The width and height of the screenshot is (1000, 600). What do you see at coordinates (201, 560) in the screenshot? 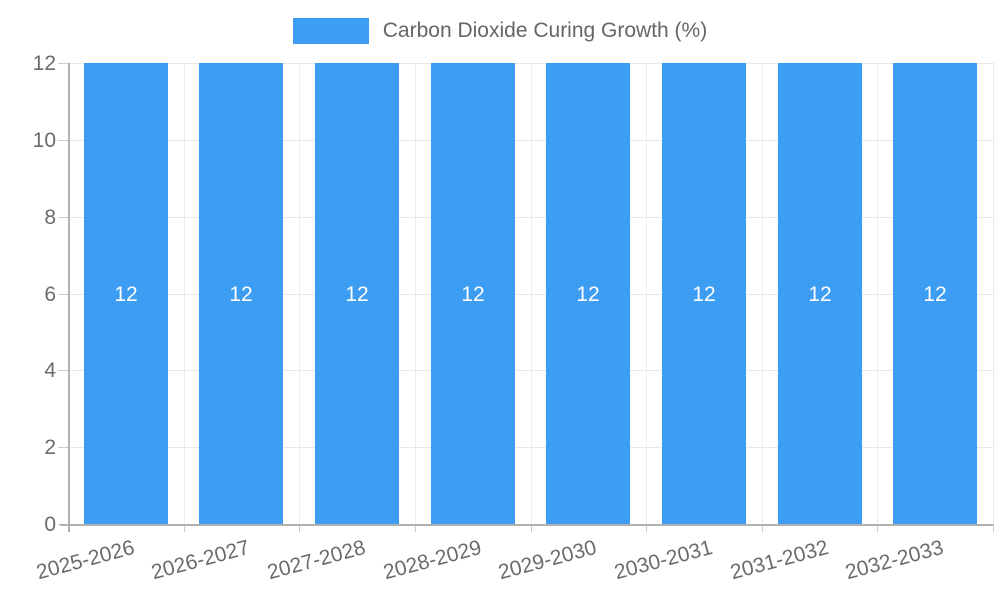
I see `x-tick-label: 2026-2027` at bounding box center [201, 560].